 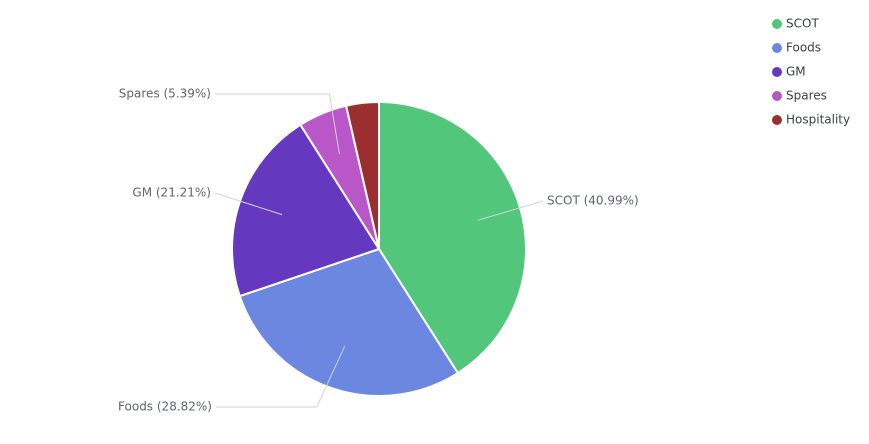 I want to click on legend-label: Foods, so click(x=803, y=48).